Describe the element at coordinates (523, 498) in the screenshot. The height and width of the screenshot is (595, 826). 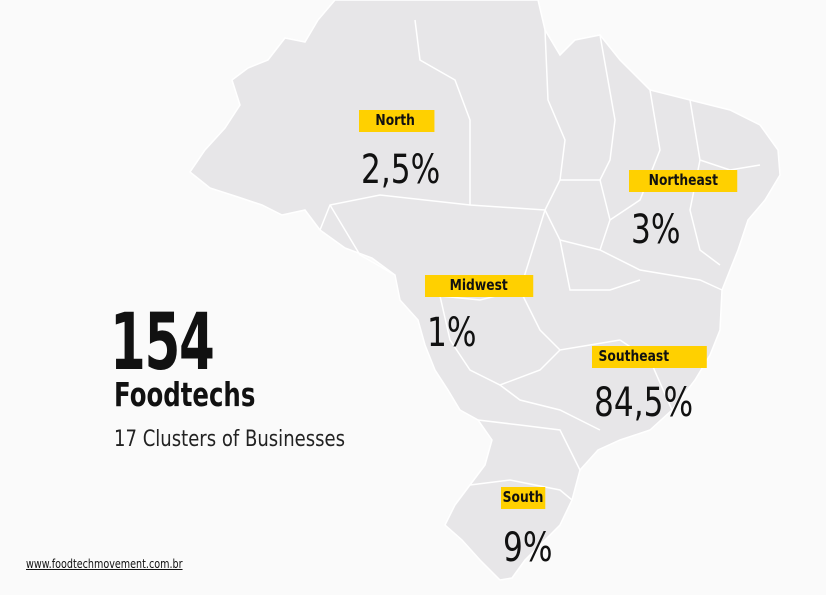
I see `region-label-south: South` at that location.